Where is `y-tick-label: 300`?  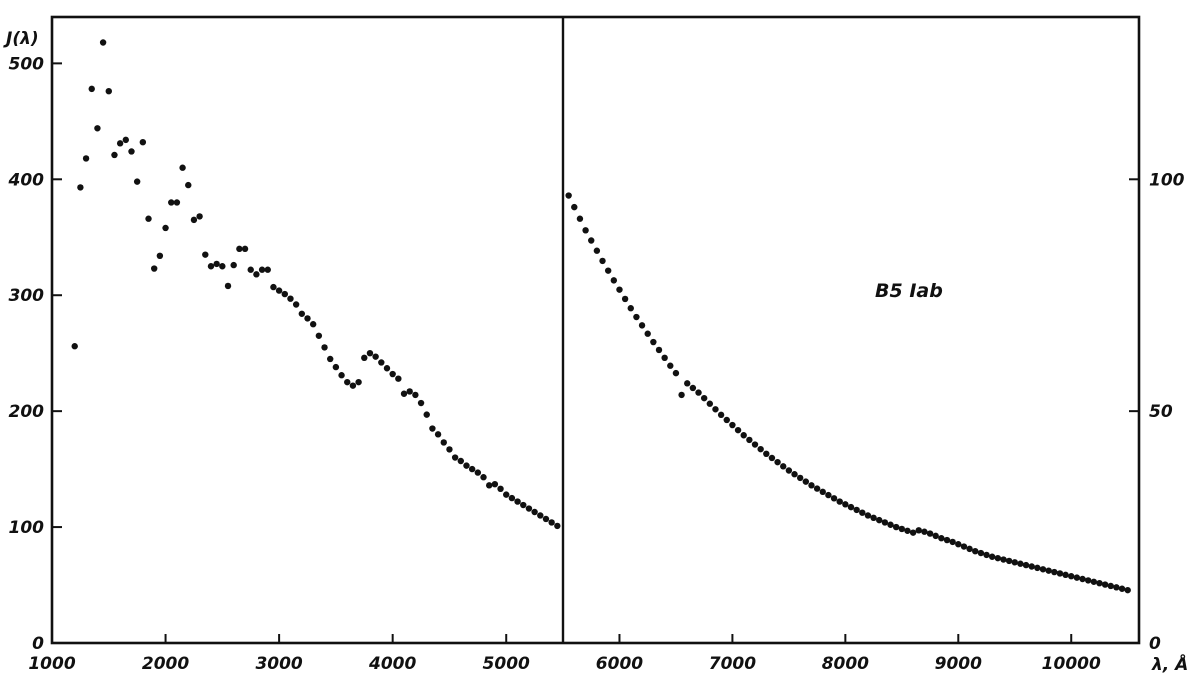 y-tick-label: 300 is located at coordinates (27, 296).